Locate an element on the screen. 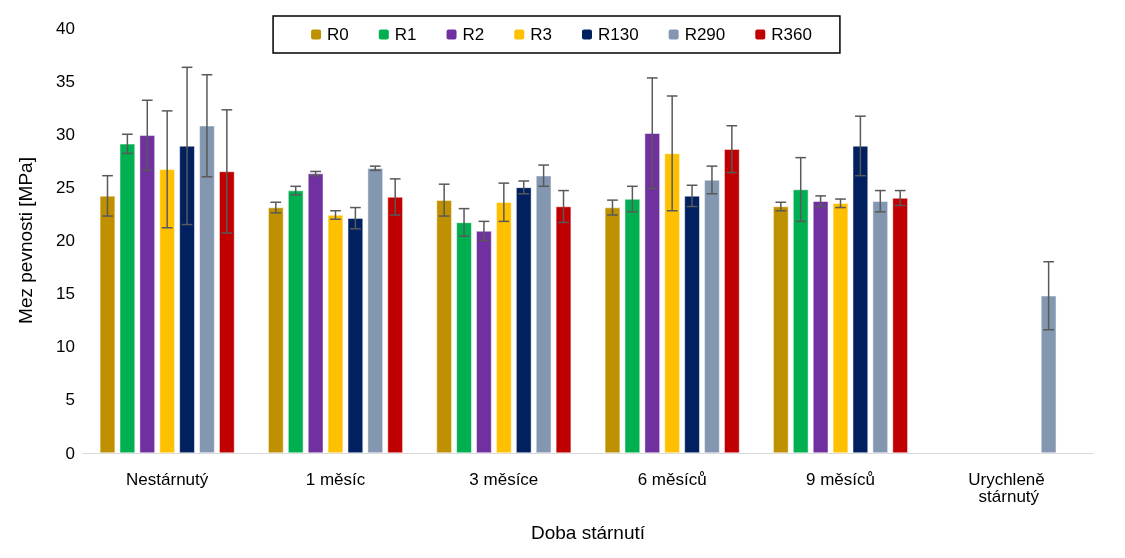 This screenshot has height=558, width=1125. x-axis-title: Doba stárnutí is located at coordinates (588, 532).